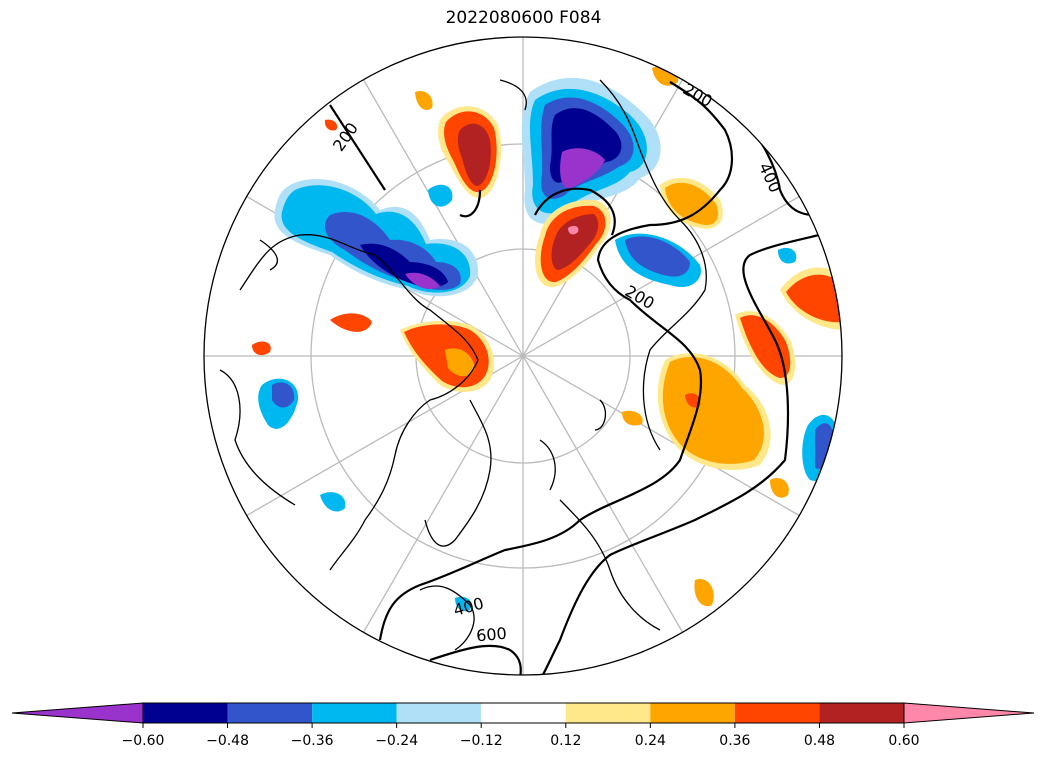 The width and height of the screenshot is (1047, 763). What do you see at coordinates (481, 741) in the screenshot?
I see `colorbar-tick-label: −0.12` at bounding box center [481, 741].